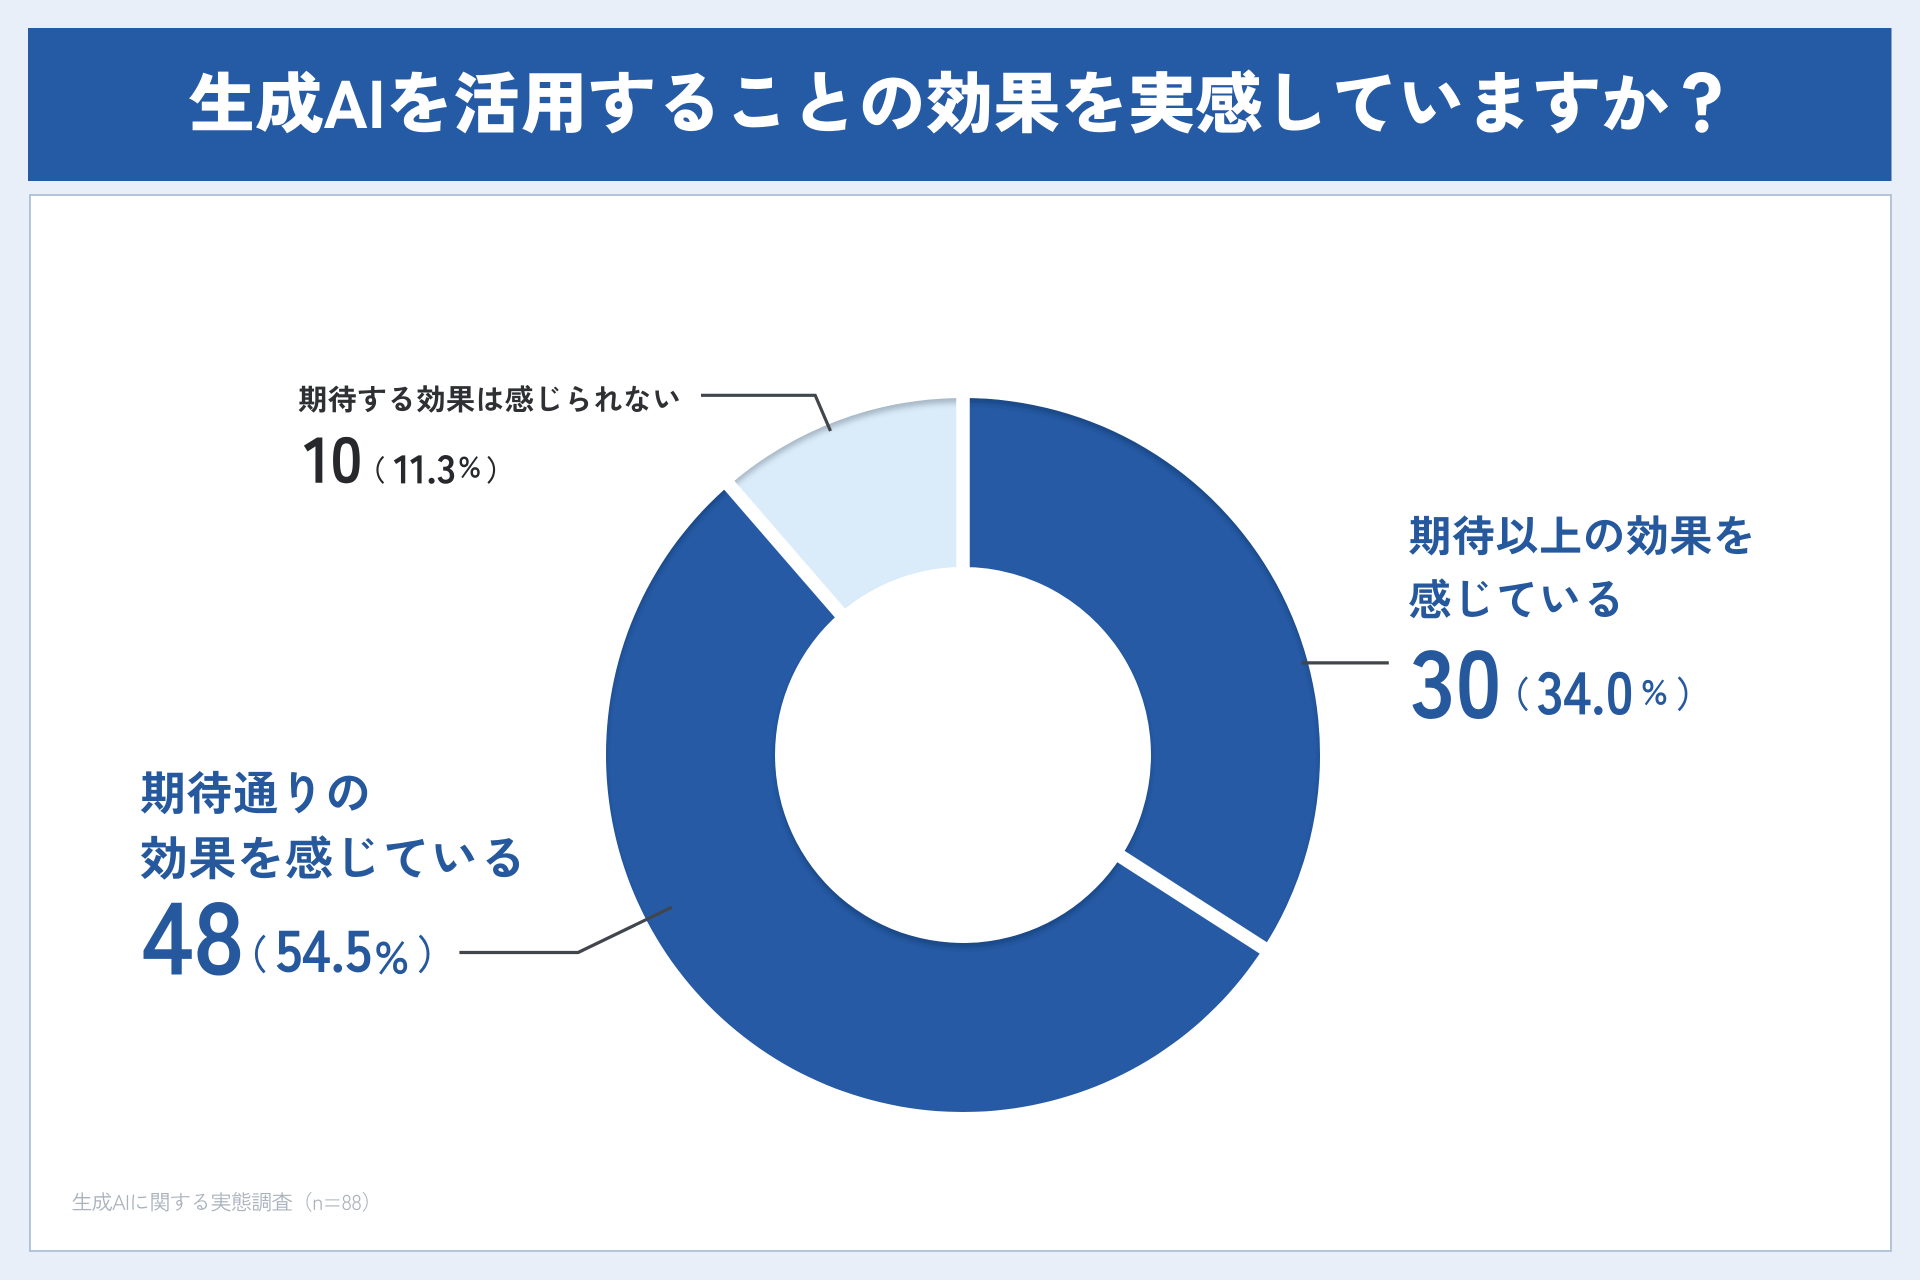 The height and width of the screenshot is (1280, 1920). What do you see at coordinates (1192, 902) in the screenshot?
I see `segment-gap` at bounding box center [1192, 902].